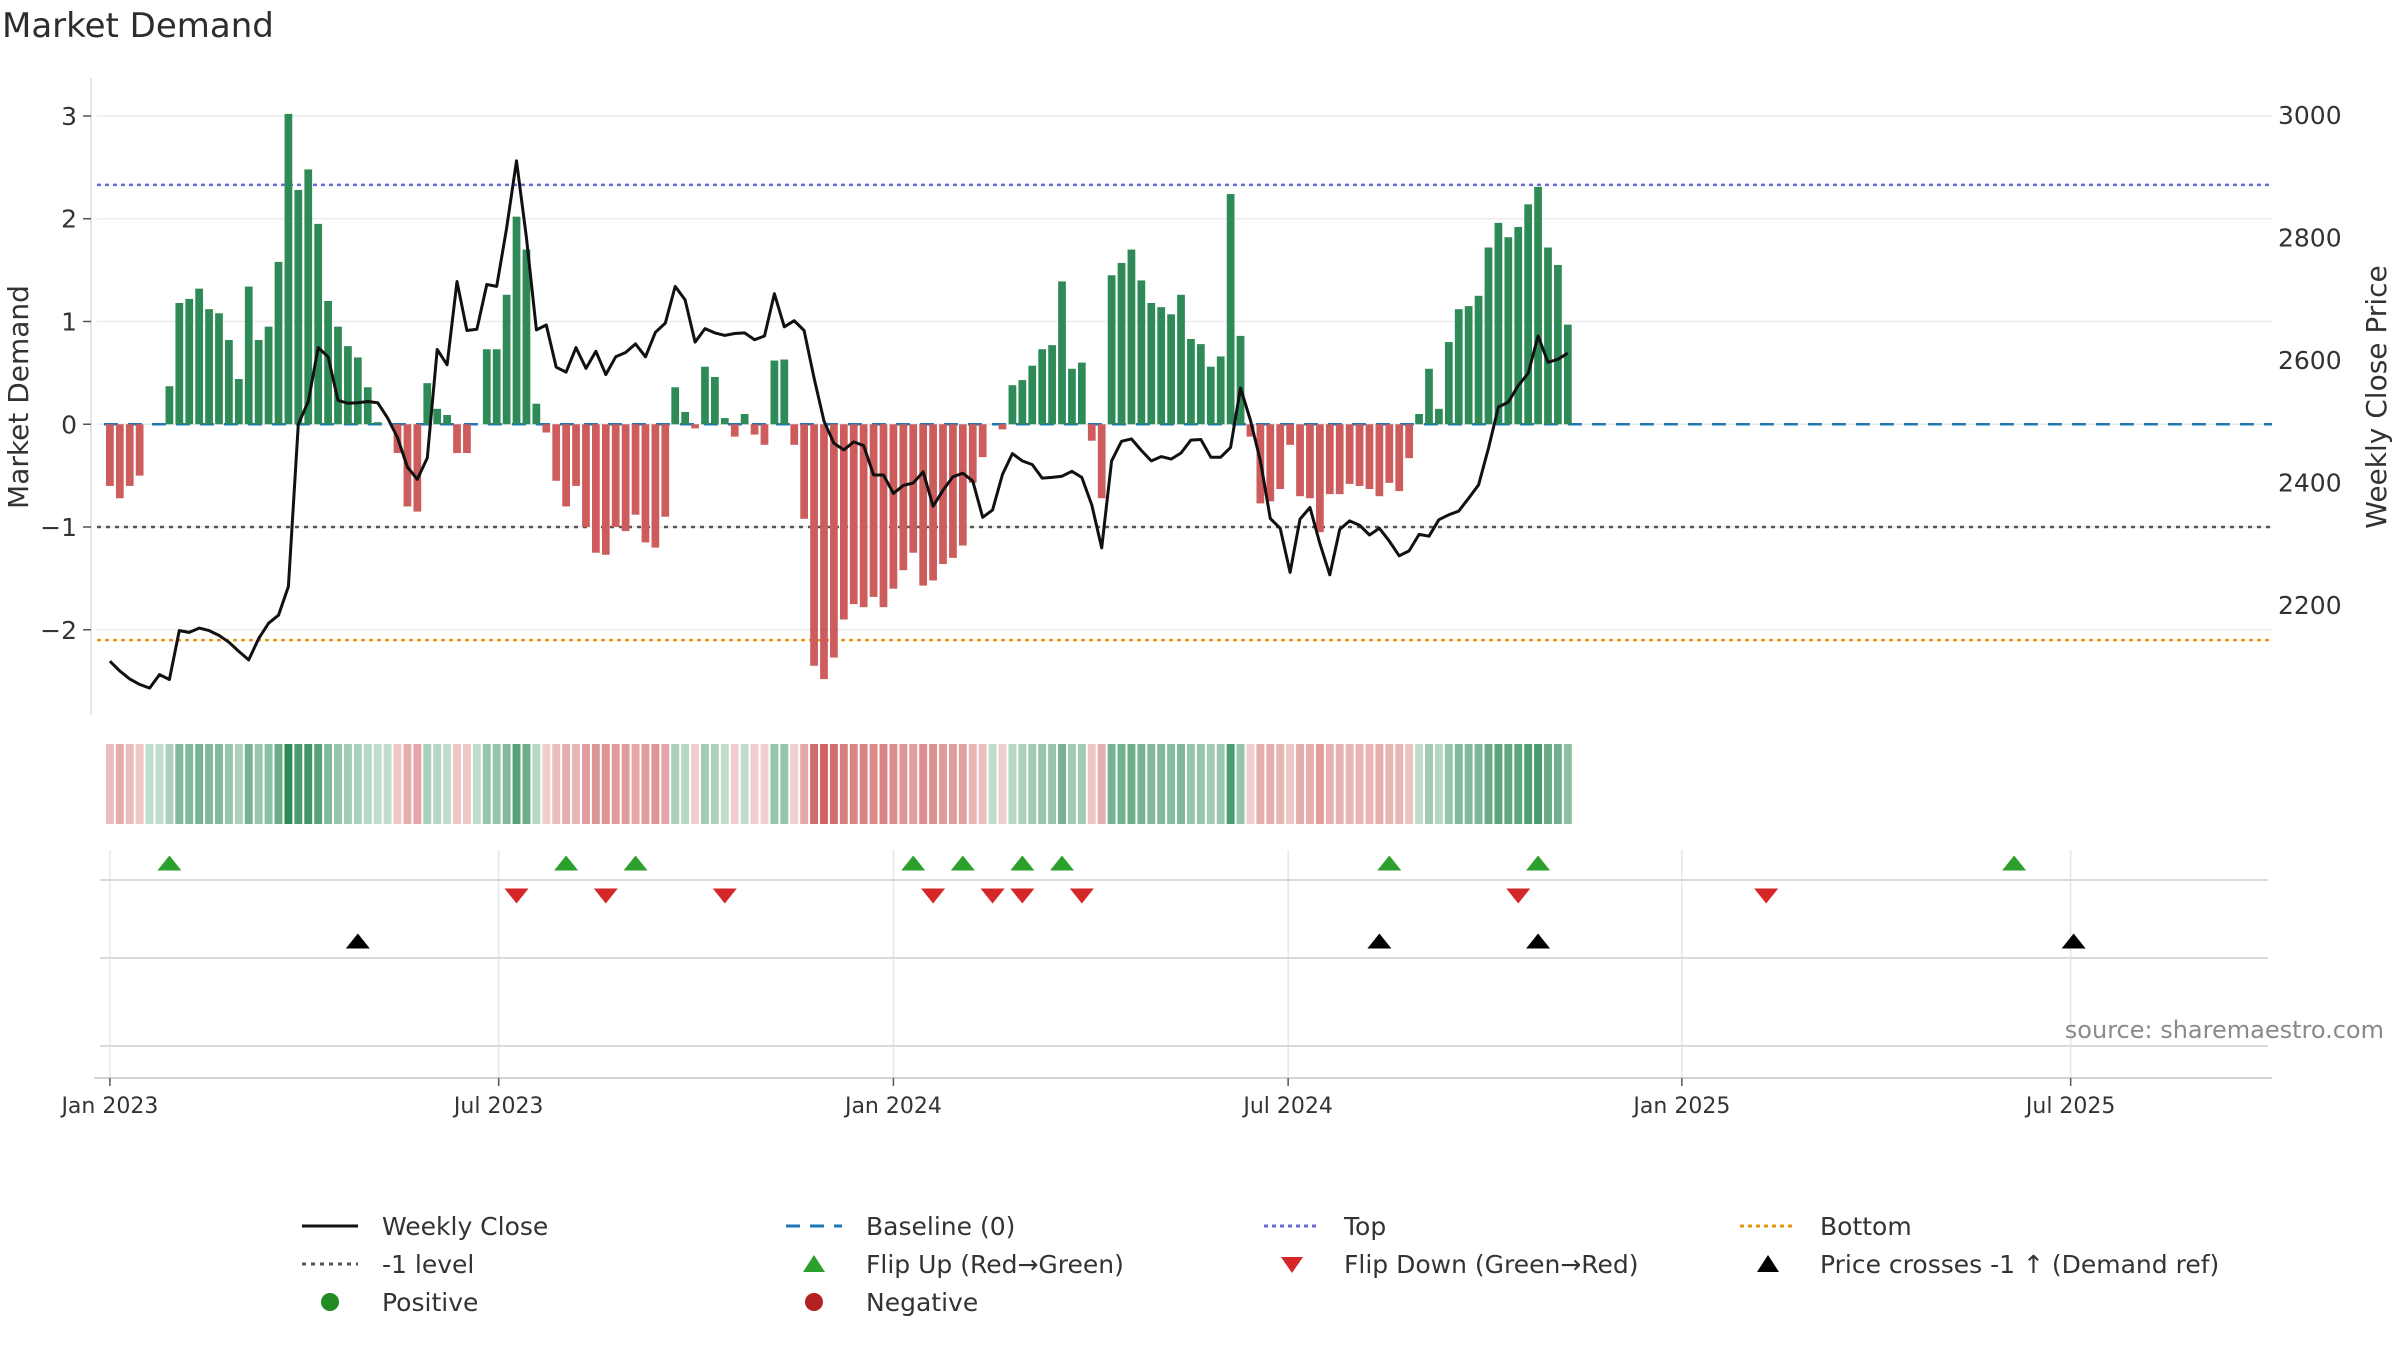 The image size is (2400, 1350). I want to click on legend-item-price-cross: Price crosses -1 ↑ (Demand ref), so click(1978, 1264).